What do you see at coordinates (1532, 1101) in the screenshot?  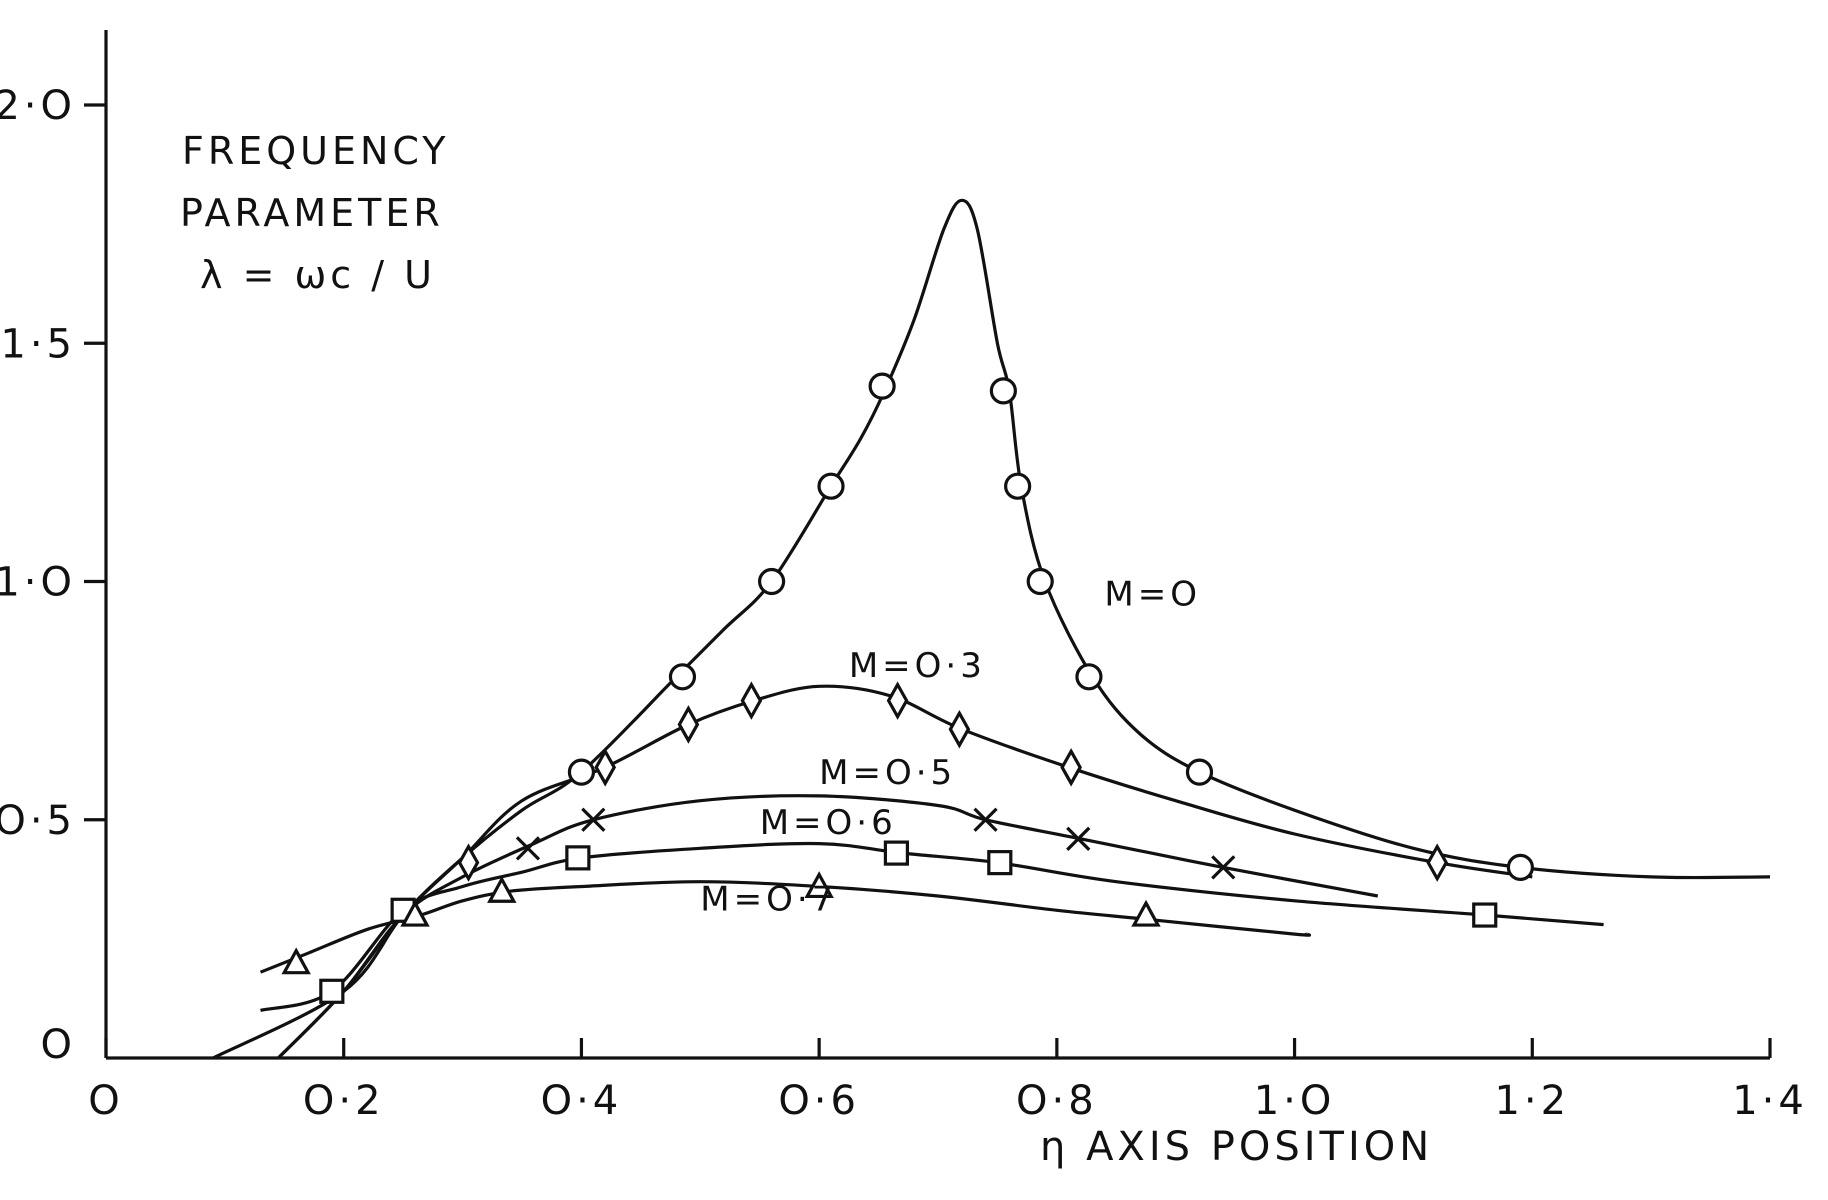 I see `x-tick-label: 1·2` at bounding box center [1532, 1101].